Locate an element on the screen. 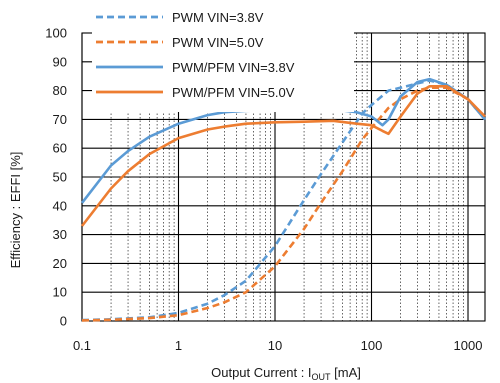 Image resolution: width=500 pixels, height=383 pixels. y-tick-label: 0 is located at coordinates (63, 321).